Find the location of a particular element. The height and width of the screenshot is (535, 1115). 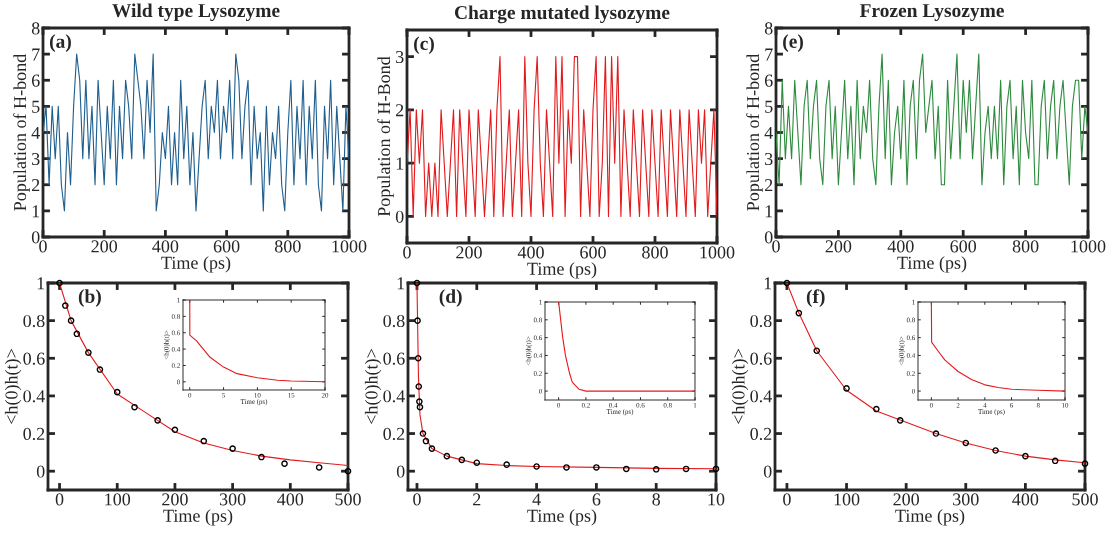

x-tick-label: 10 is located at coordinates (716, 499).